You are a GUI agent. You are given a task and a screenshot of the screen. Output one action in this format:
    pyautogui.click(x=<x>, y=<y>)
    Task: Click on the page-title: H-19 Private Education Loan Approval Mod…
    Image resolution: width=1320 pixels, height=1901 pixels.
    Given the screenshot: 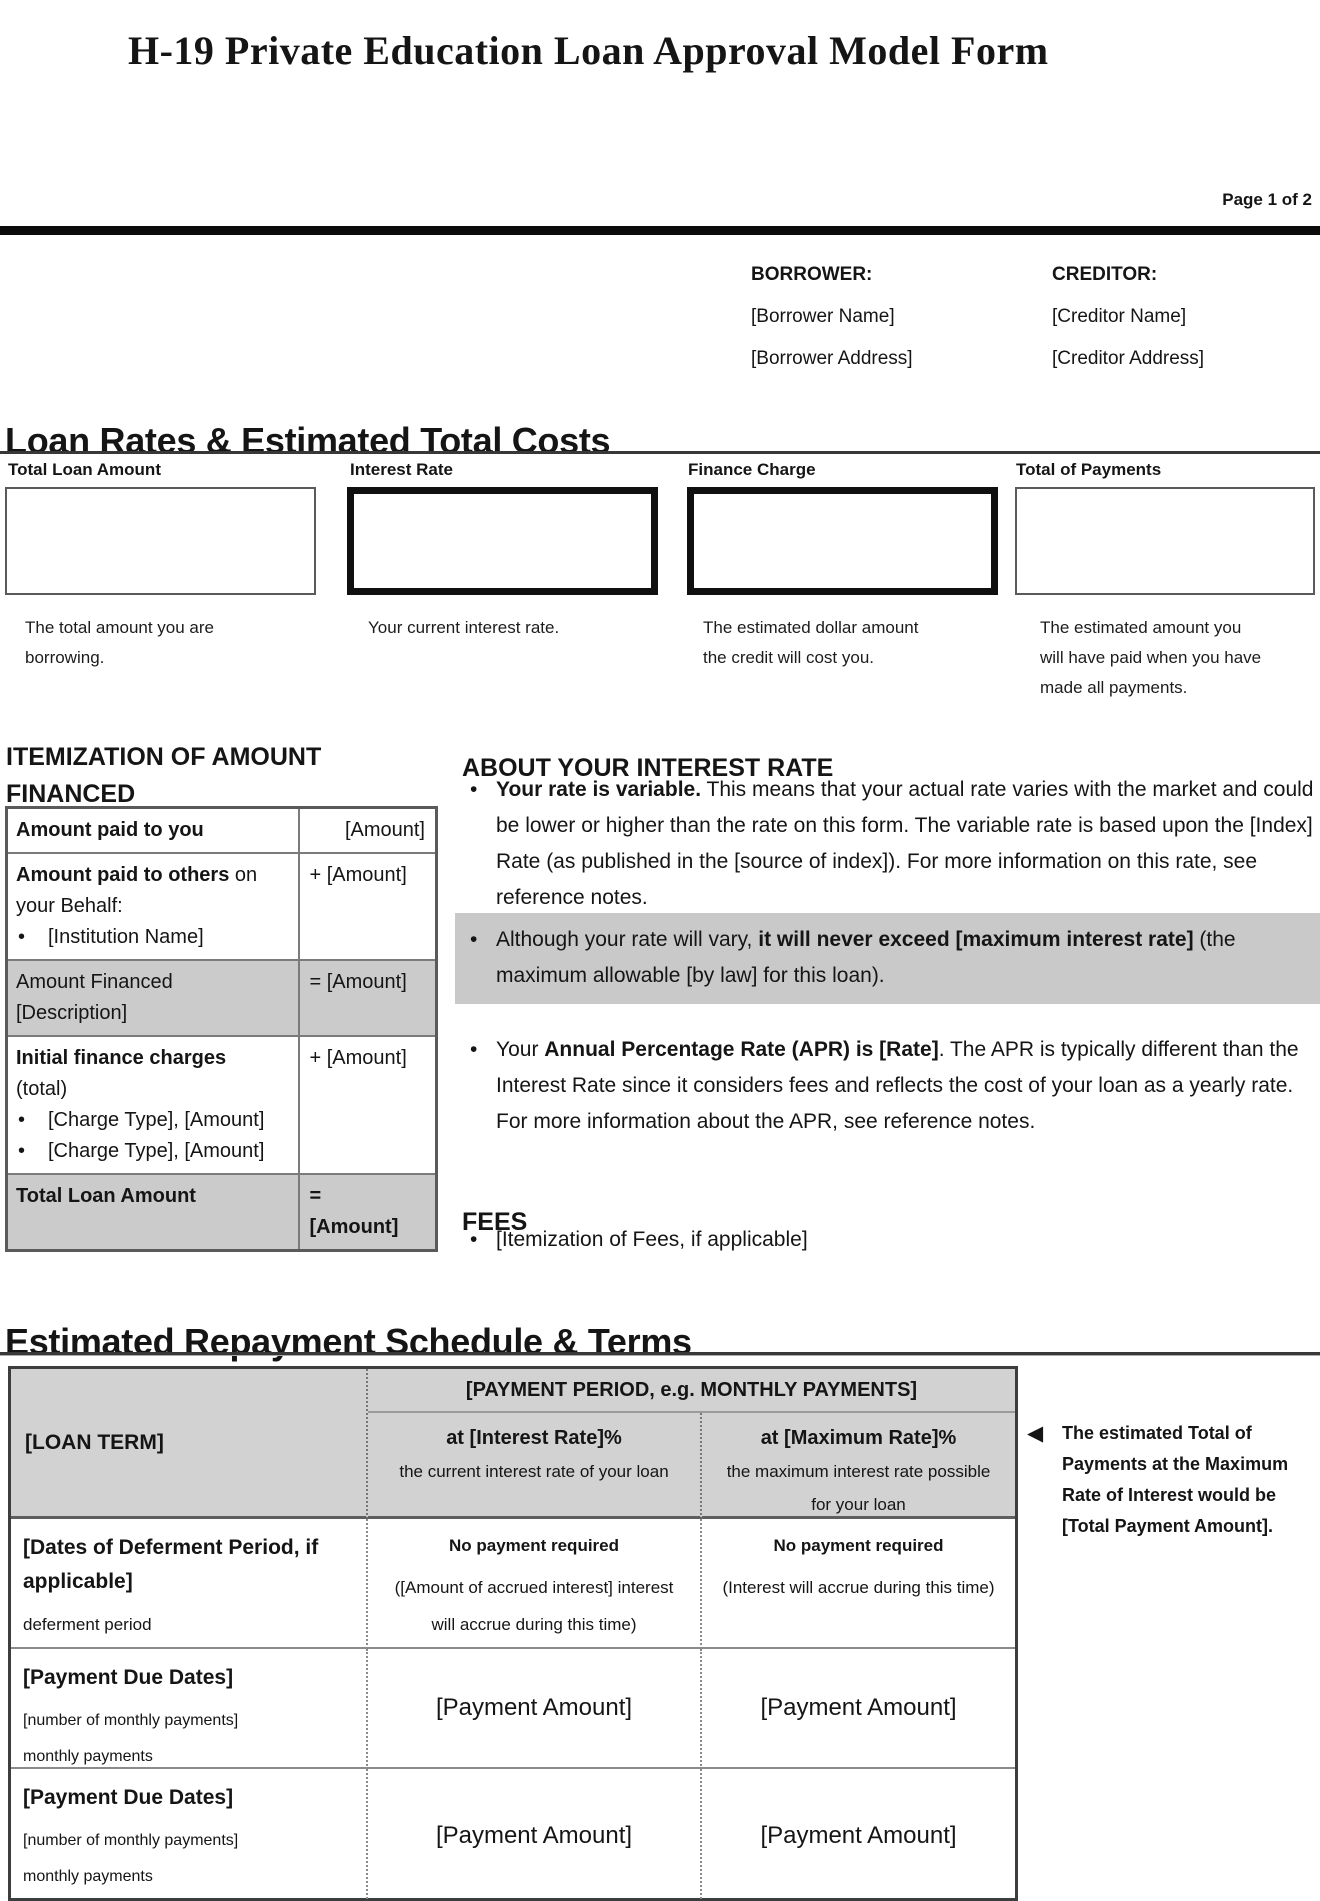 What is the action you would take?
    pyautogui.click(x=588, y=50)
    